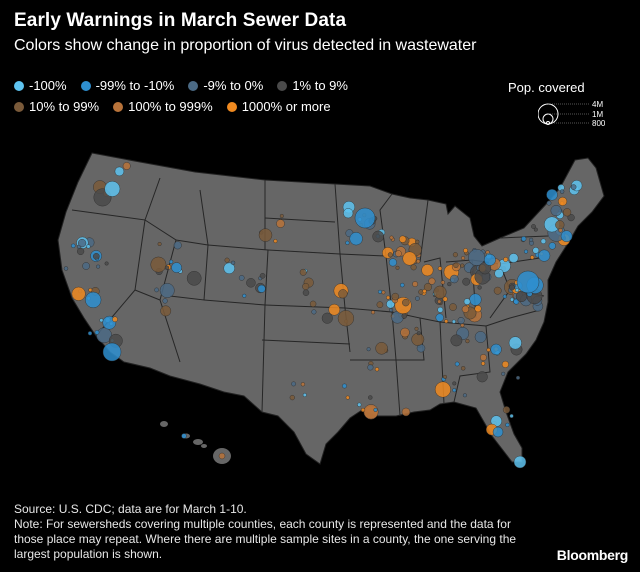 This screenshot has height=572, width=640. Describe the element at coordinates (278, 106) in the screenshot. I see `legend-item: 1000% or more` at that location.